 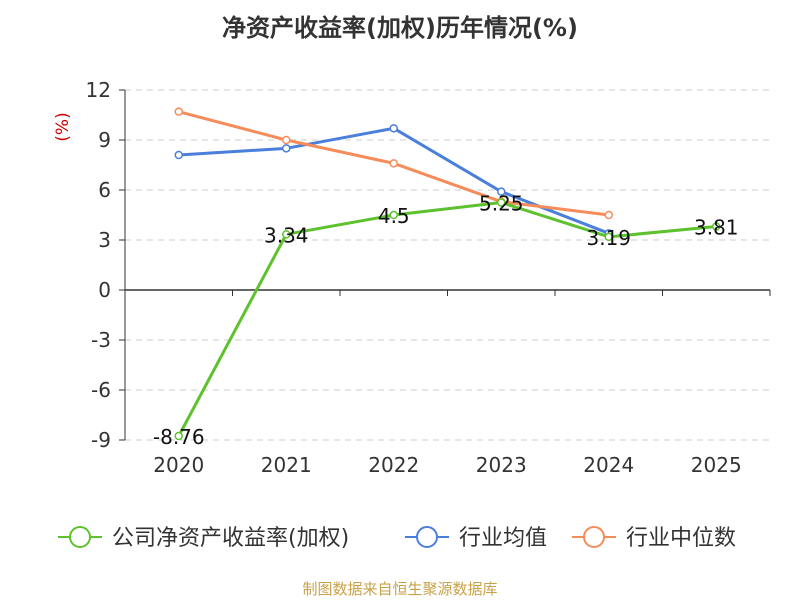 I want to click on legend-label: 行业均值, so click(x=503, y=538).